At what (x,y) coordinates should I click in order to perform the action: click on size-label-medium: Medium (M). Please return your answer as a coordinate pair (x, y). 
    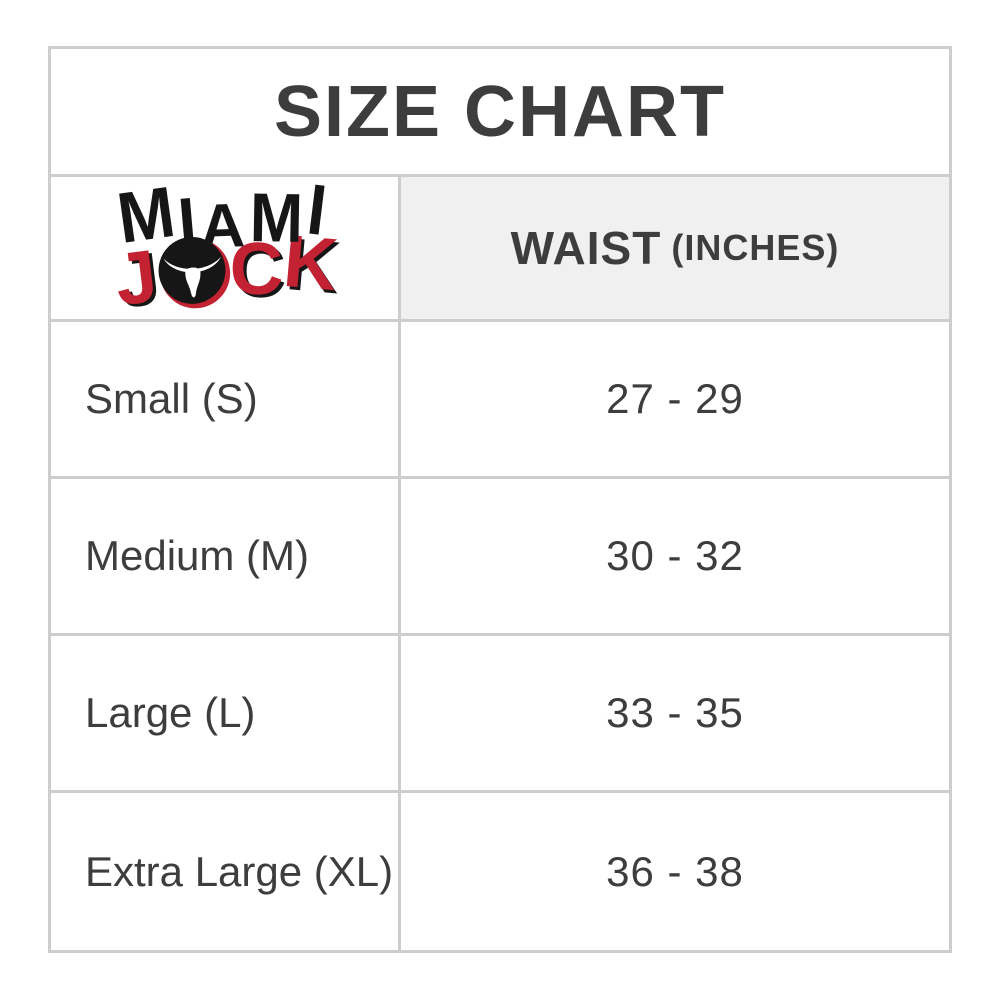
    Looking at the image, I should click on (226, 557).